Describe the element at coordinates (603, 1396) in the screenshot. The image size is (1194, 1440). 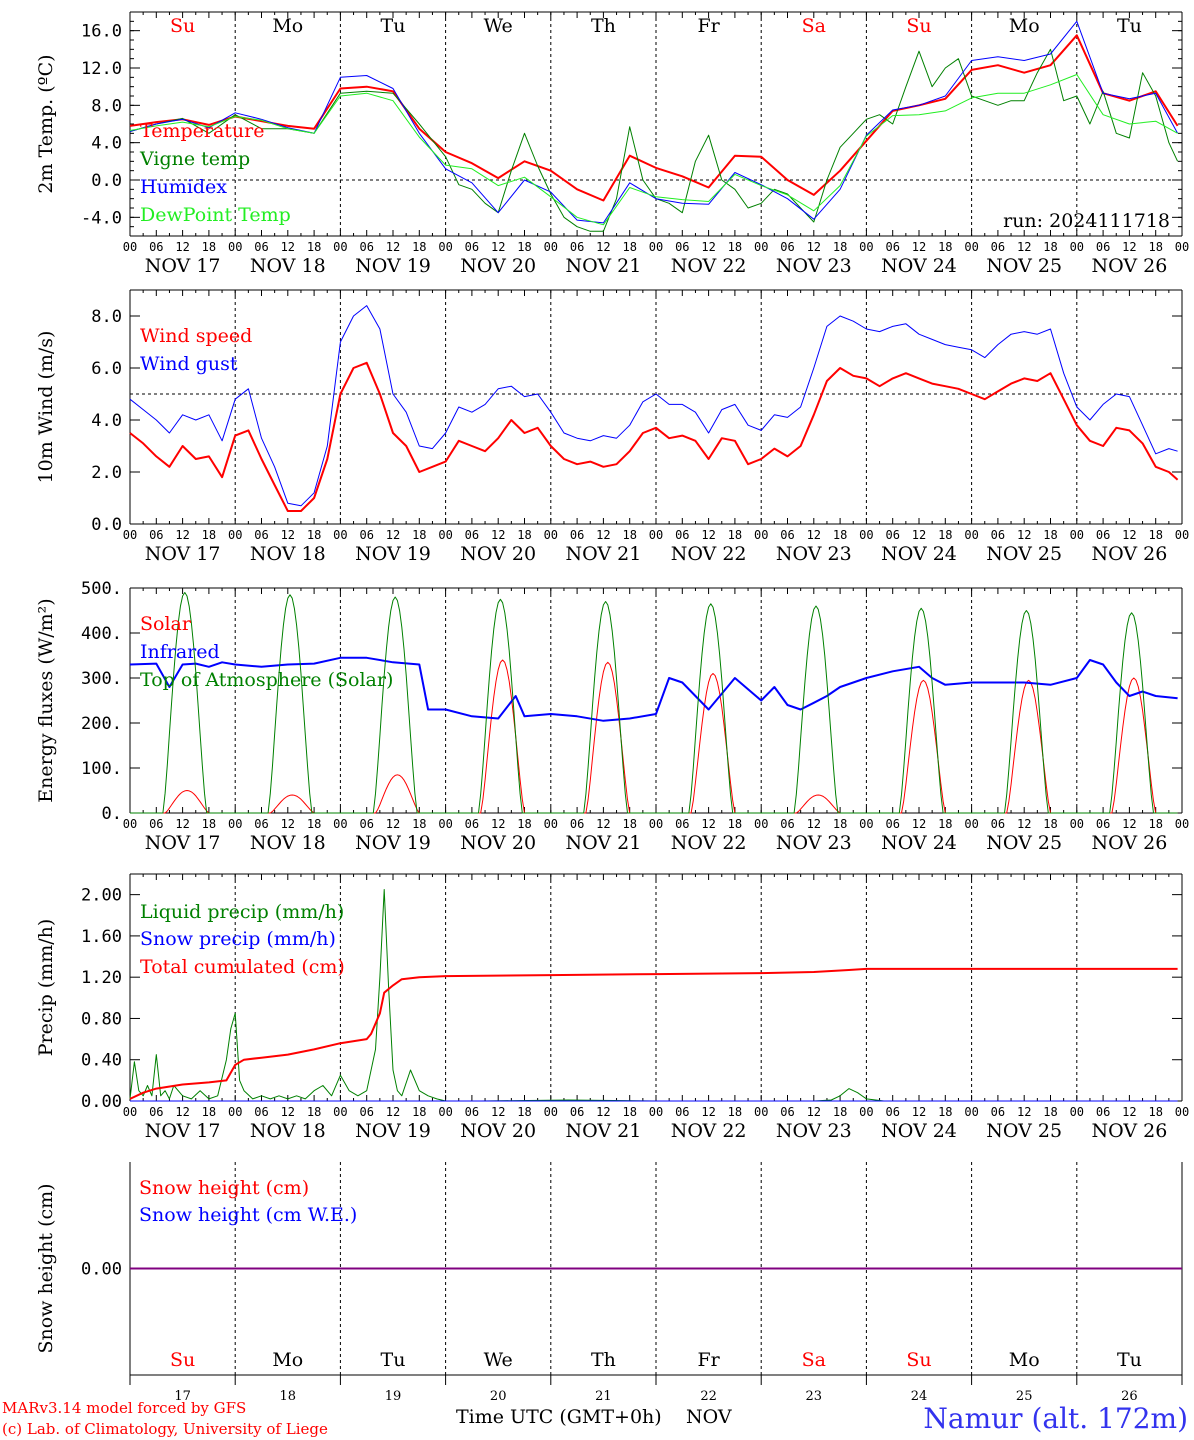
I see `day-number: 21` at that location.